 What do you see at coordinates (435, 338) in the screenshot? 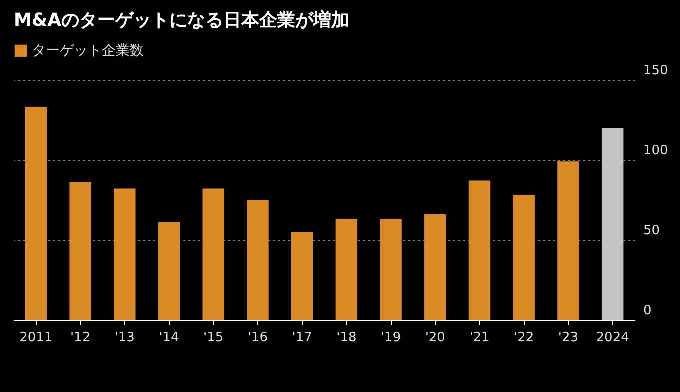
I see `x-tick-label: '20` at bounding box center [435, 338].